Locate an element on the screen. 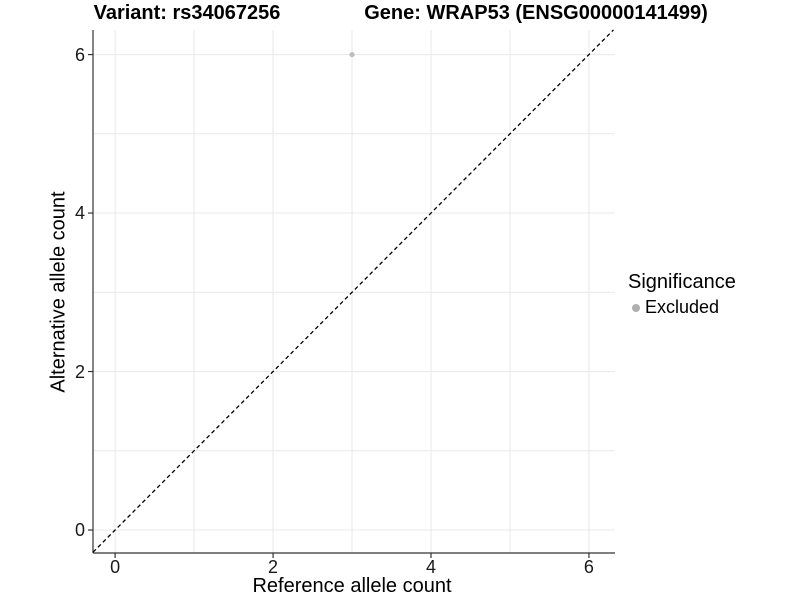 This screenshot has width=800, height=600. legend: Significance Excluded is located at coordinates (682, 294).